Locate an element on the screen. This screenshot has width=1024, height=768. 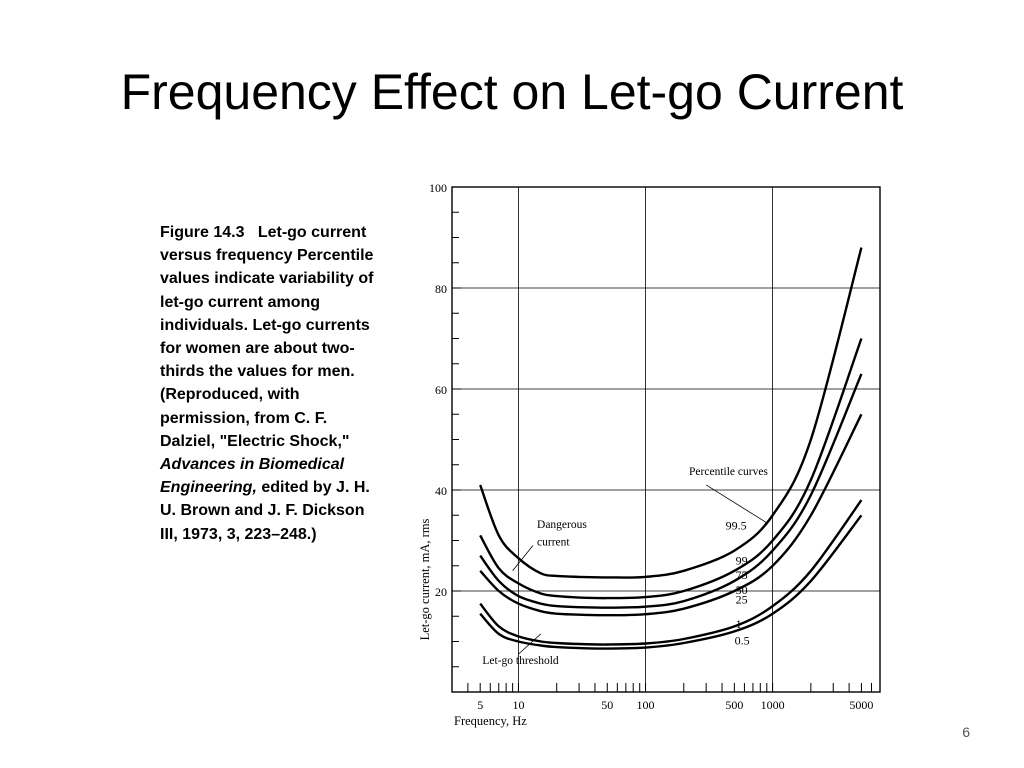
caption-figure-label: Figure 14.3 is located at coordinates (202, 232).